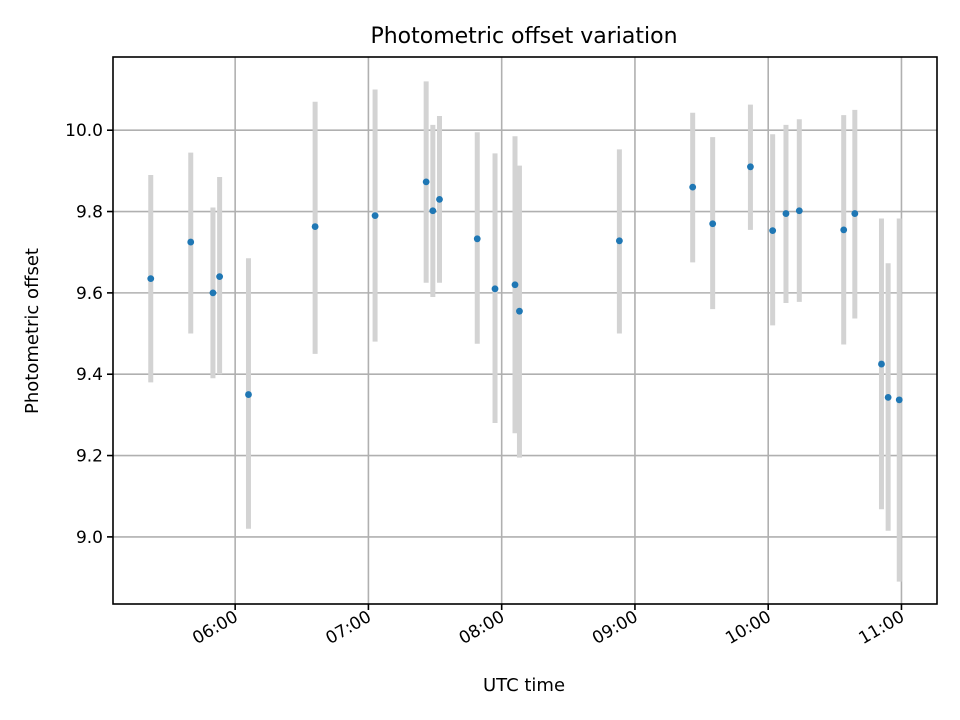 The height and width of the screenshot is (720, 960). Describe the element at coordinates (89, 213) in the screenshot. I see `y-tick-label: 9.8` at that location.